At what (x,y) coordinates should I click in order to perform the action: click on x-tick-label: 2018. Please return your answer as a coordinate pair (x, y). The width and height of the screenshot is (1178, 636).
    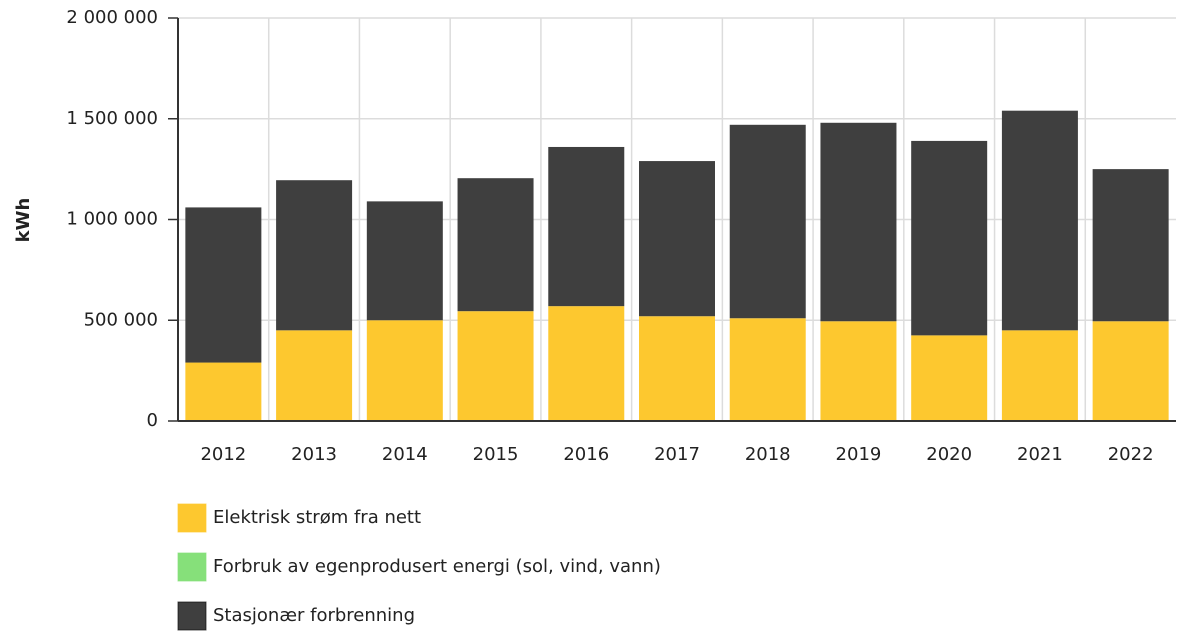
    Looking at the image, I should click on (768, 454).